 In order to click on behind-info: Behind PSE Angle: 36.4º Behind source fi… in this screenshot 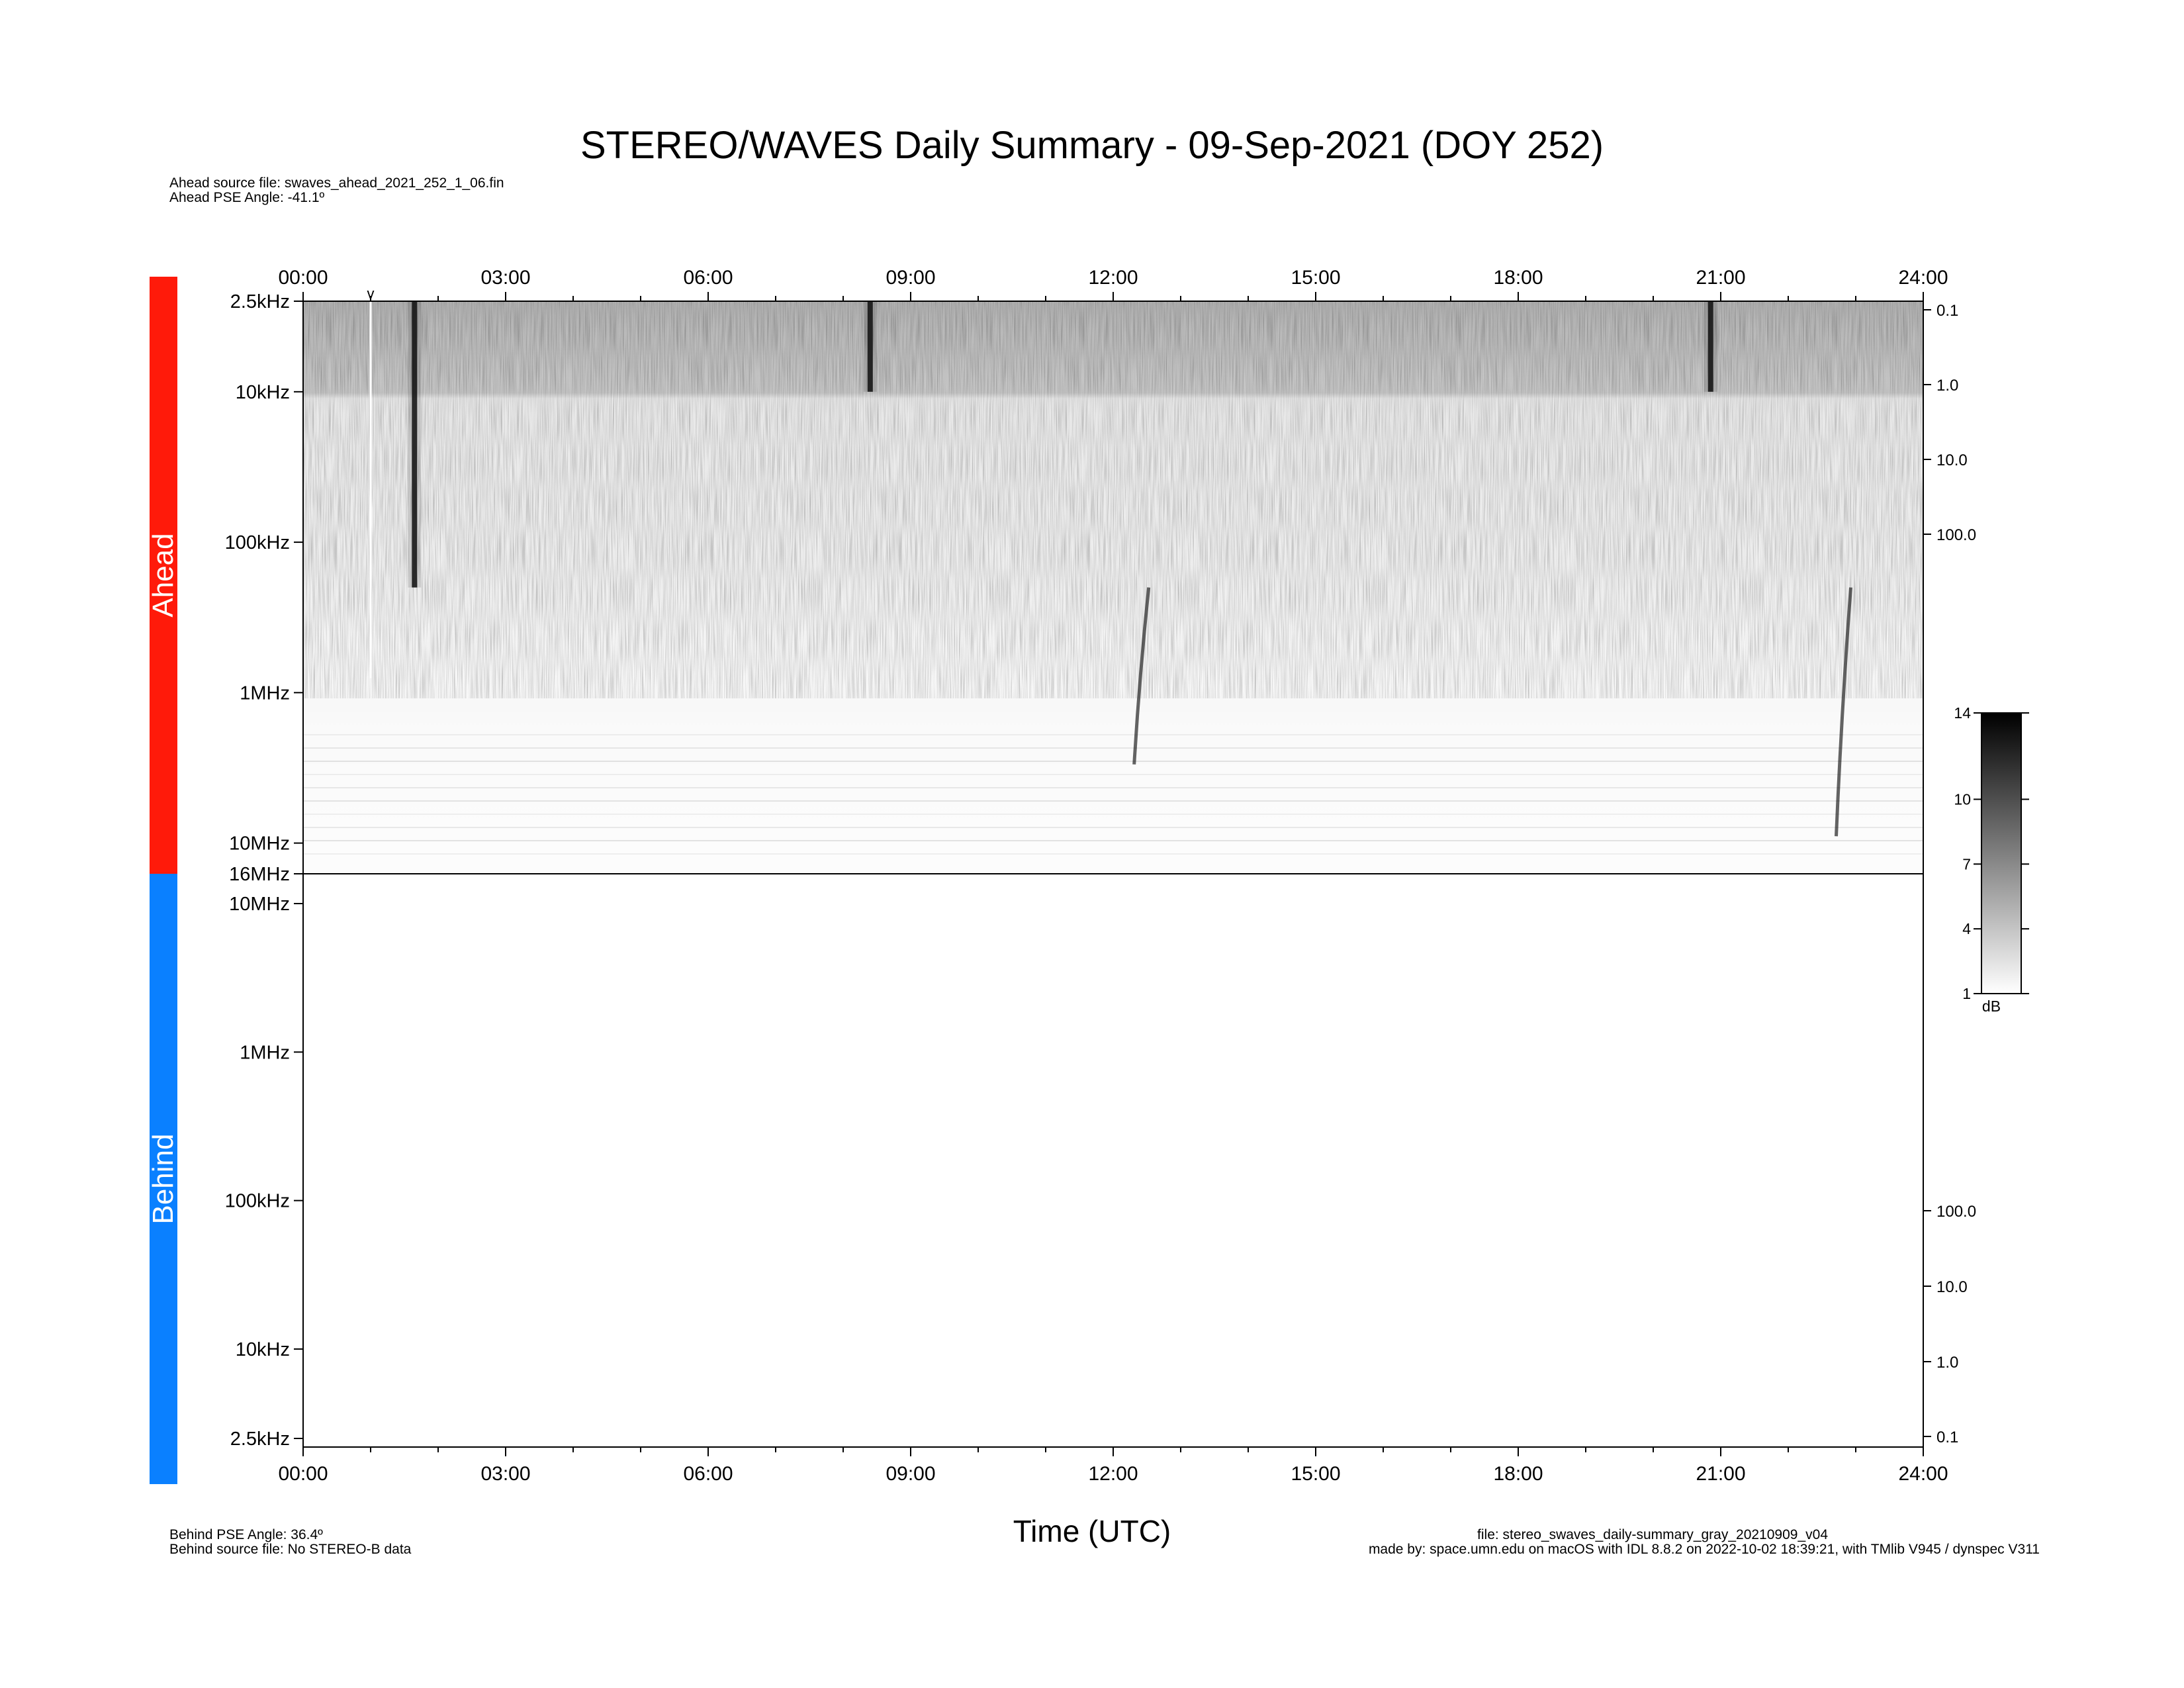, I will do `click(290, 1542)`.